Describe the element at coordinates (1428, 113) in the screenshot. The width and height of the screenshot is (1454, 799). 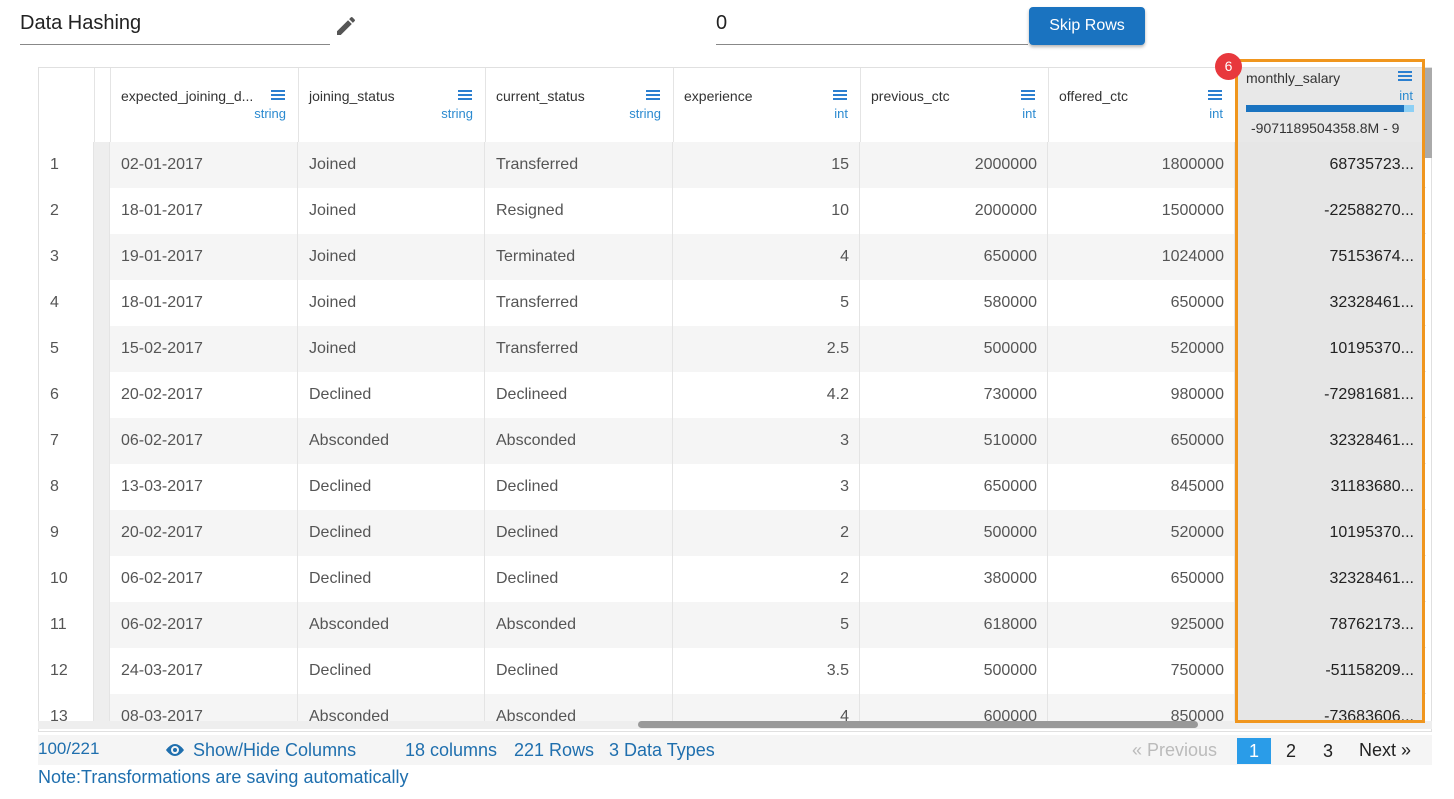
I see `v-scrollbar` at that location.